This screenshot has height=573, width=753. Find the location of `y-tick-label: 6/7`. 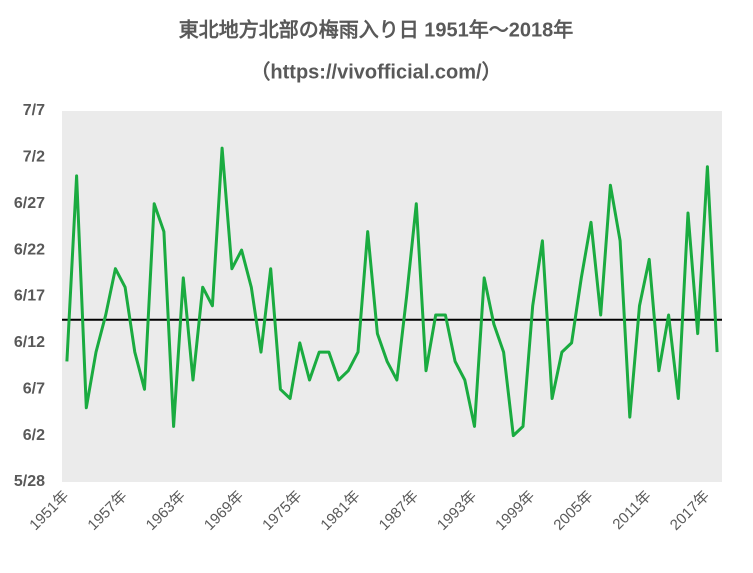

y-tick-label: 6/7 is located at coordinates (34, 388).